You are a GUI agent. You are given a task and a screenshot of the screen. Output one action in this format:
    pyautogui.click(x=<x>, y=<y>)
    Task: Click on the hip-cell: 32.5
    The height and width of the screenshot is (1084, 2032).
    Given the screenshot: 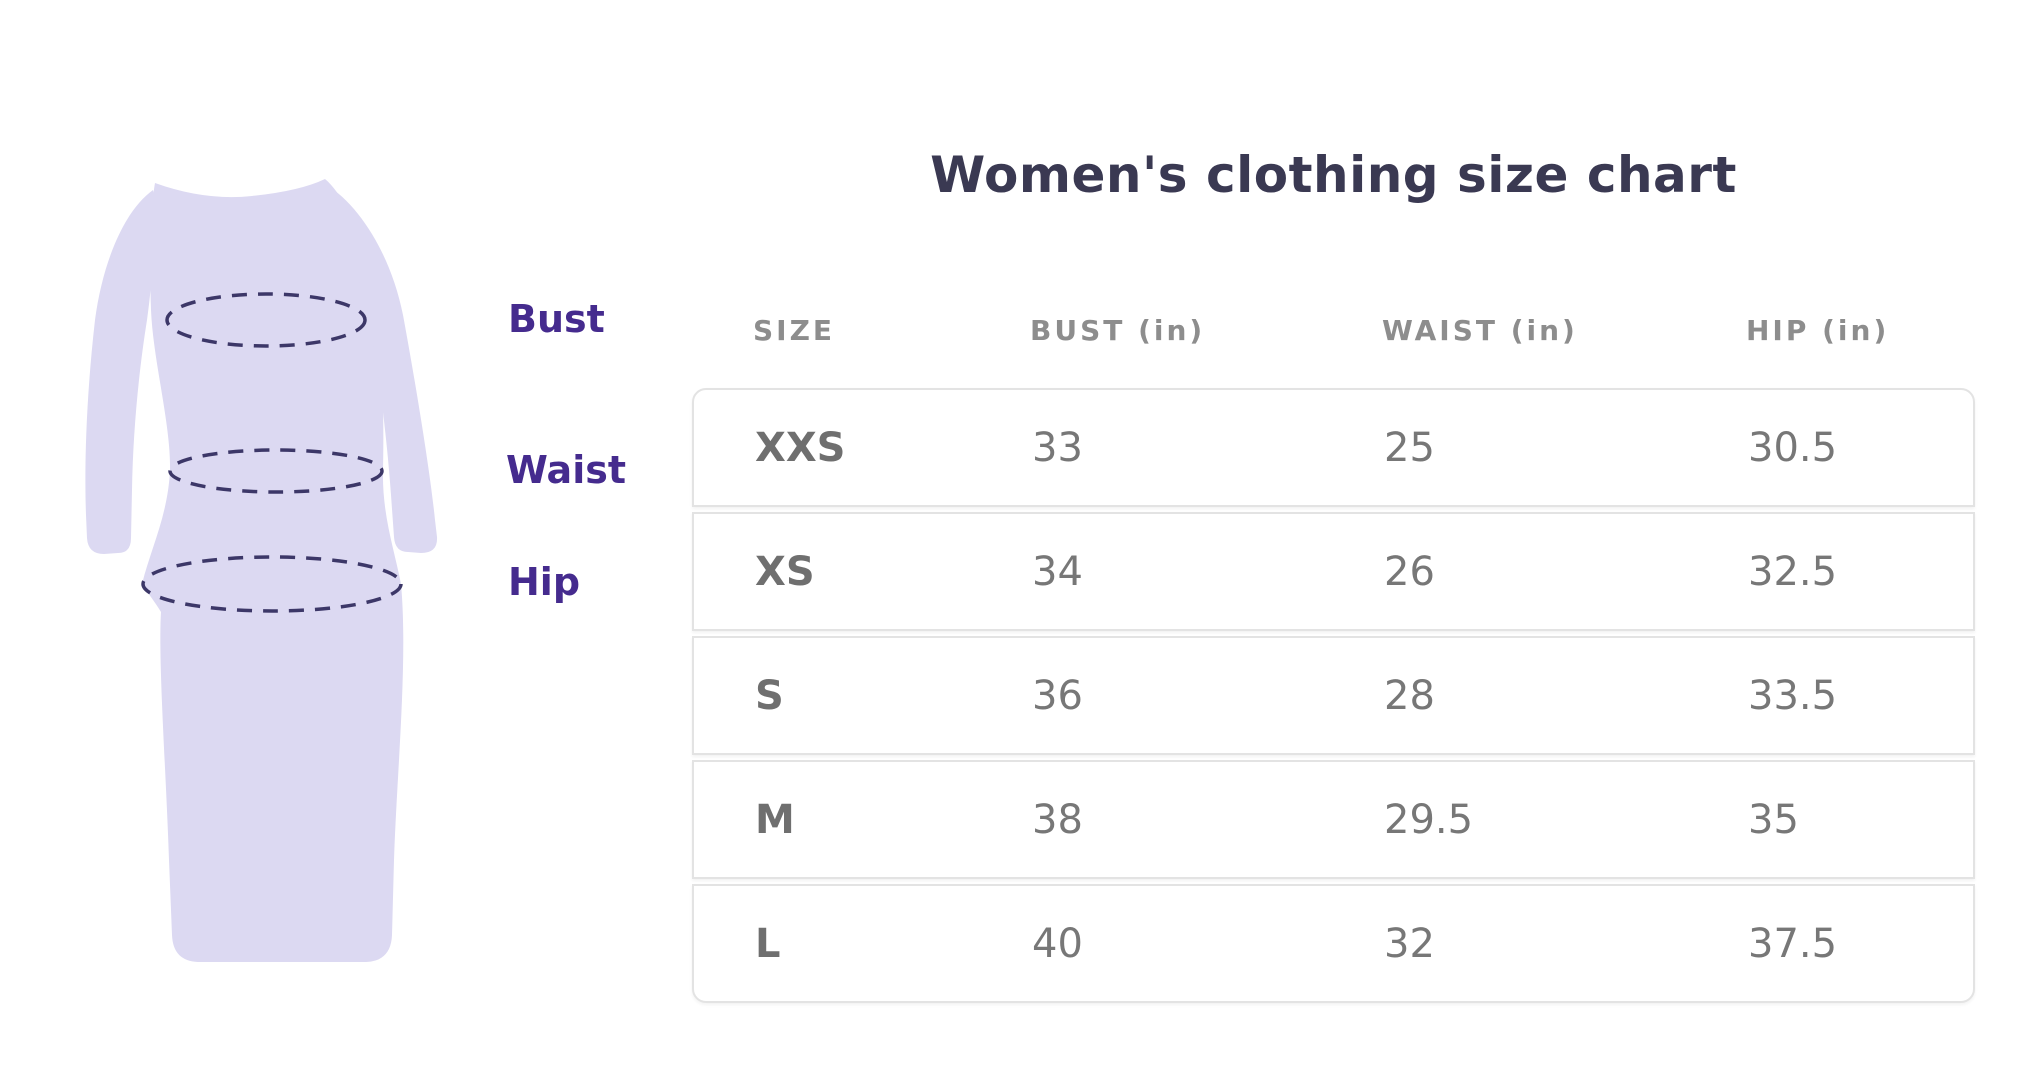 What is the action you would take?
    pyautogui.click(x=1793, y=571)
    